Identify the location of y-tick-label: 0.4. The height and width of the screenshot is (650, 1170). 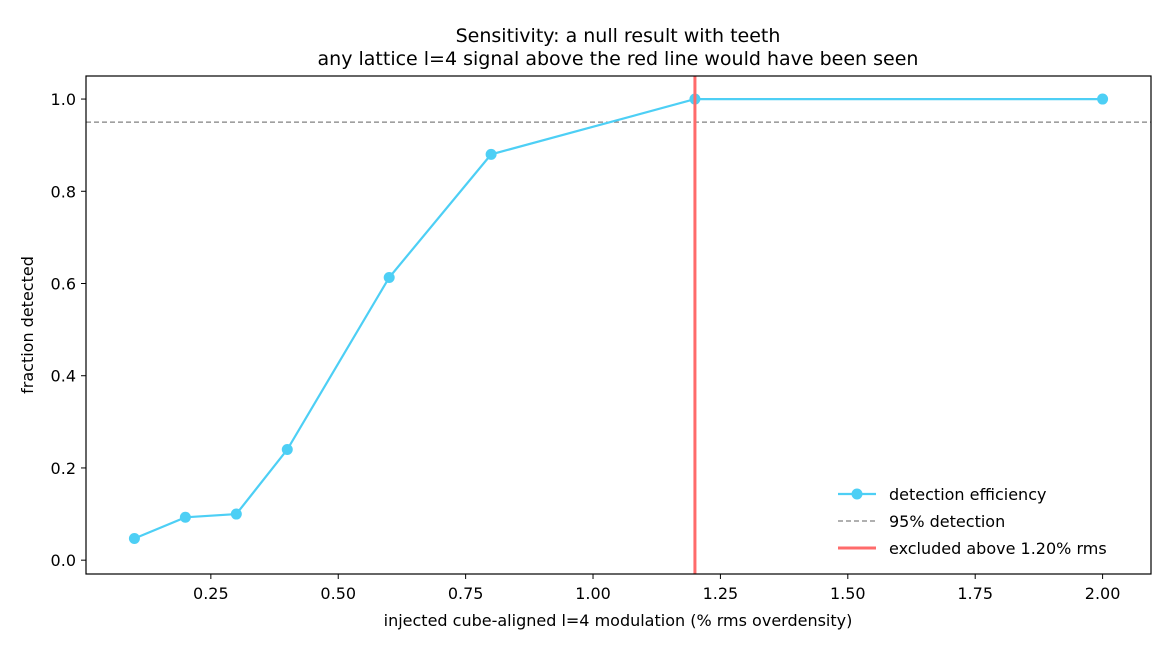
(63, 376).